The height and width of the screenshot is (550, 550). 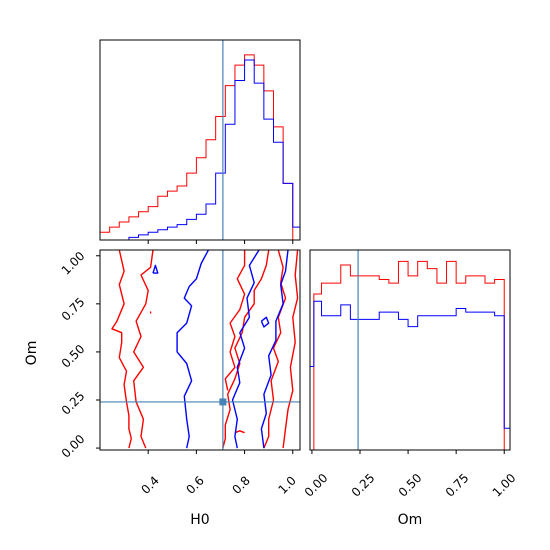 I want to click on h0-tick-label: 0.6, so click(x=194, y=484).